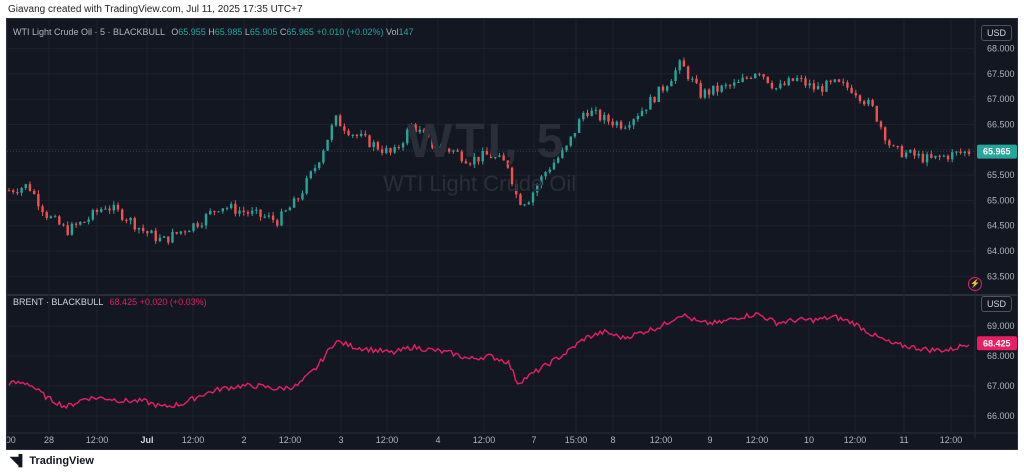 Image resolution: width=1024 pixels, height=472 pixels. What do you see at coordinates (110, 302) in the screenshot?
I see `brent-legend: BRENT · BLACKBULL 68.425 +0.020 (+0.03%)` at bounding box center [110, 302].